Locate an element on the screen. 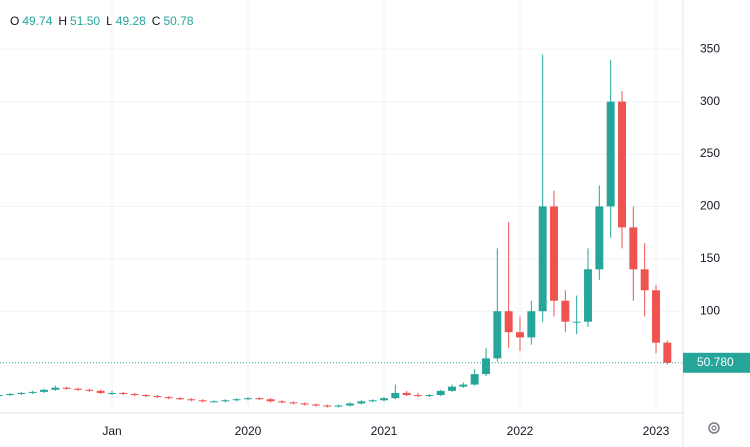 The image size is (750, 447). settings-icon is located at coordinates (714, 428).